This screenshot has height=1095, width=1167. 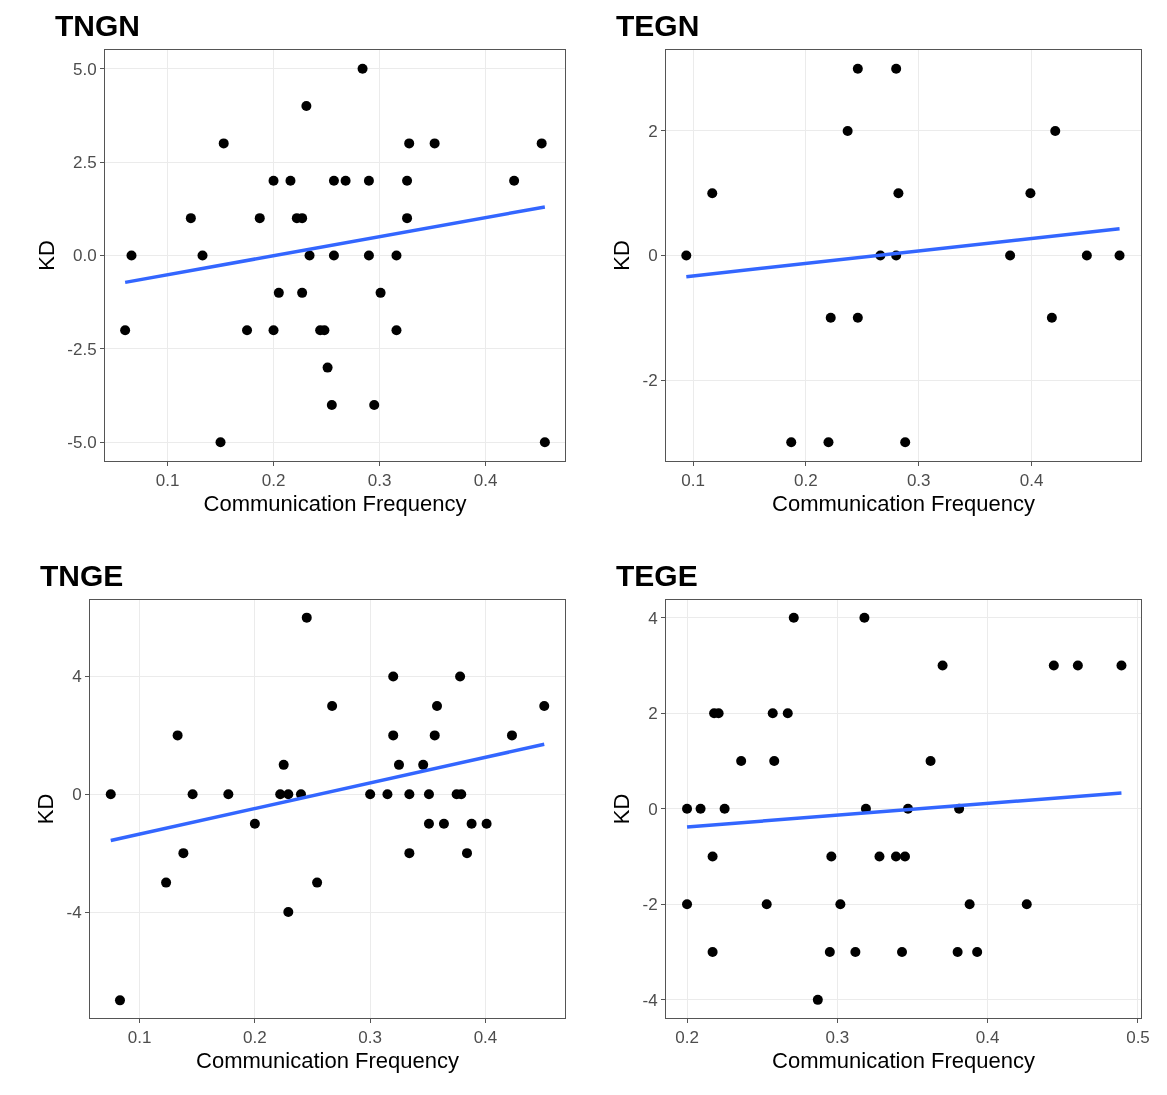 What do you see at coordinates (650, 380) in the screenshot?
I see `y-tick-label: -2` at bounding box center [650, 380].